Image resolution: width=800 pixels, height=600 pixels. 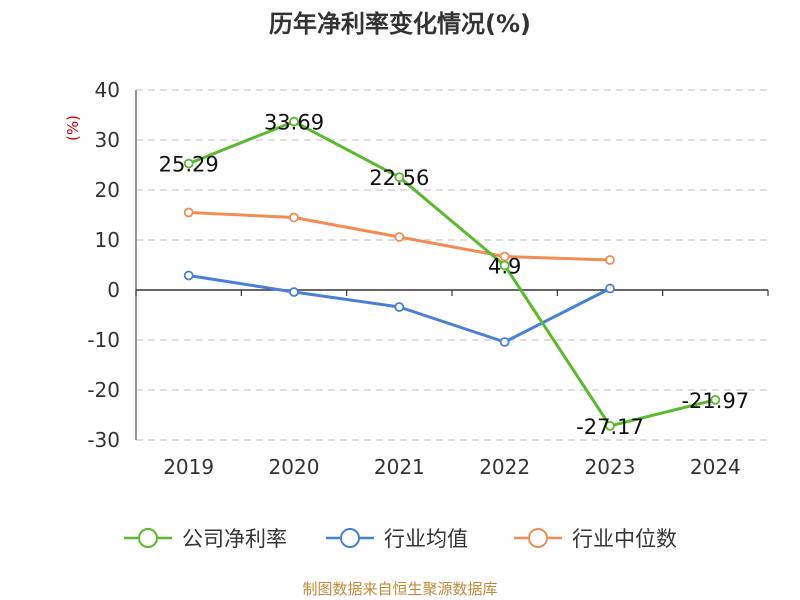 I want to click on x-tick-label: 2024, so click(x=715, y=467).